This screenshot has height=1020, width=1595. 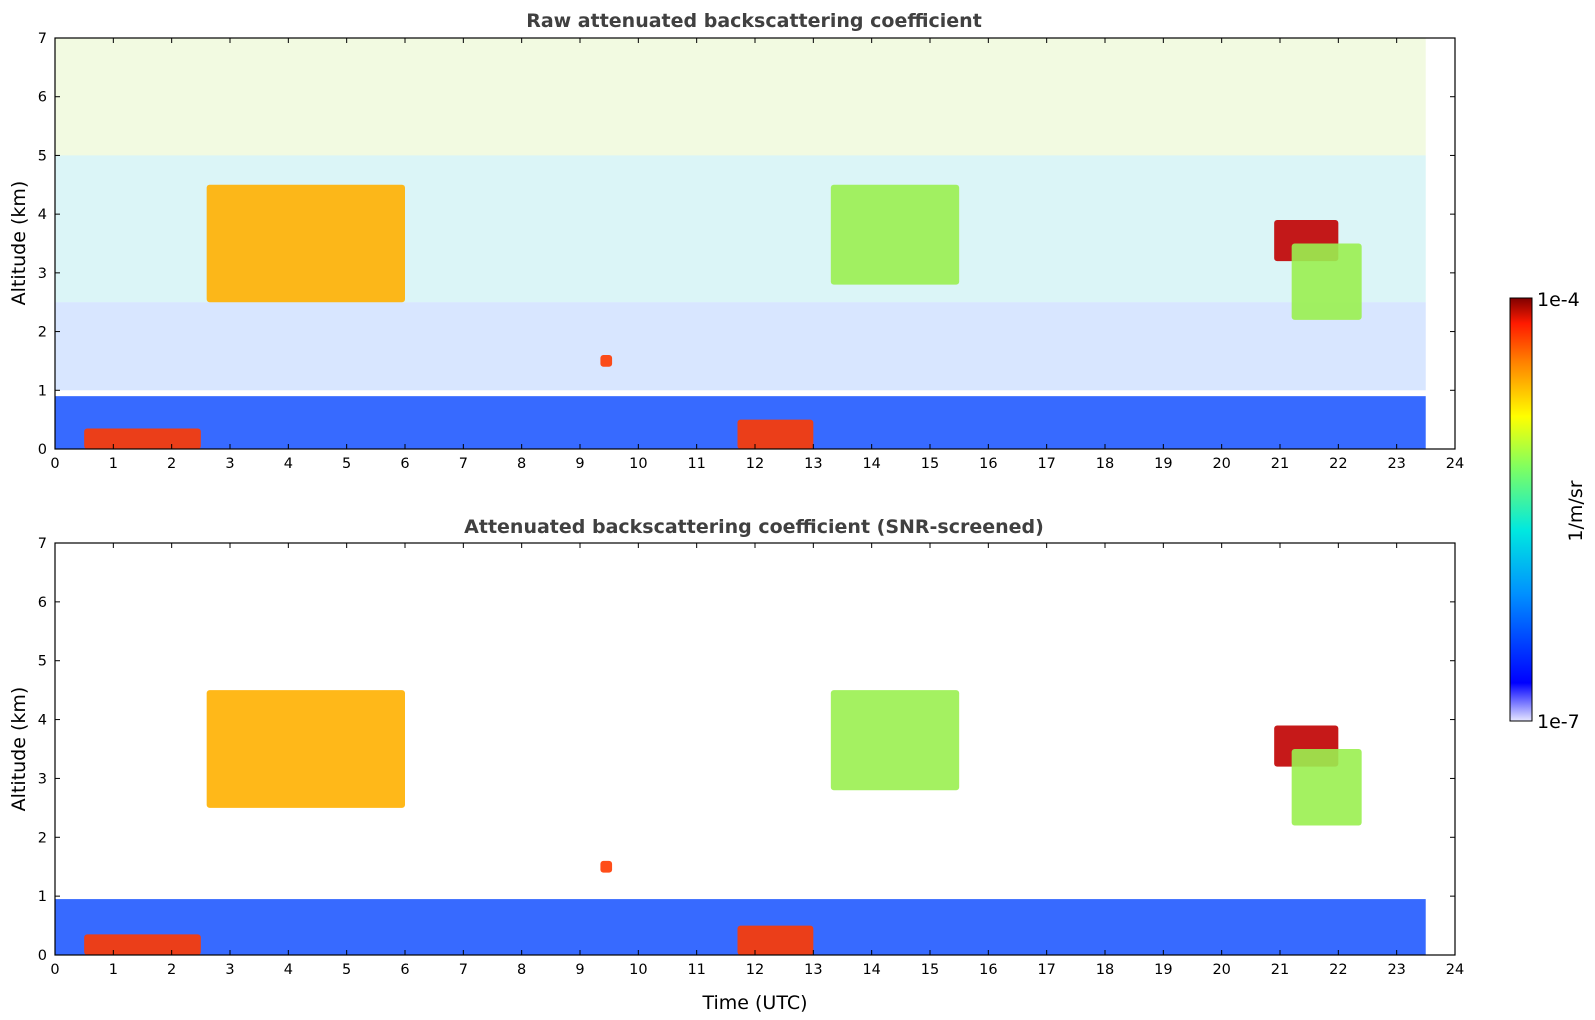 I want to click on top-feature-aerosol-patch, so click(x=1326, y=281).